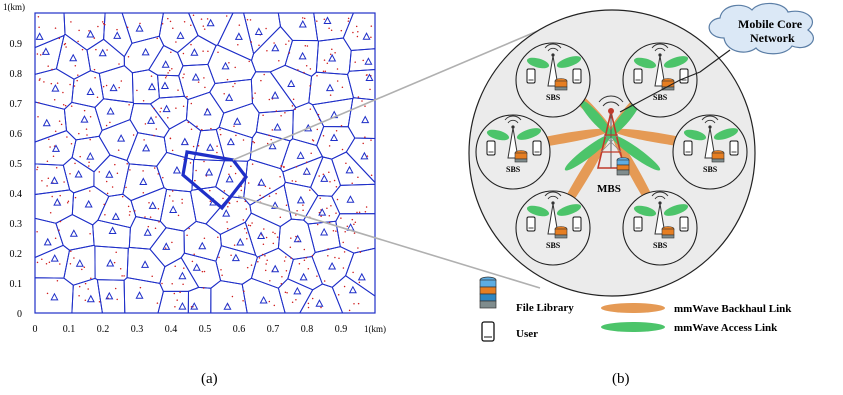 The width and height of the screenshot is (843, 395). Describe the element at coordinates (239, 329) in the screenshot. I see `x-tick-label: 0.6` at that location.